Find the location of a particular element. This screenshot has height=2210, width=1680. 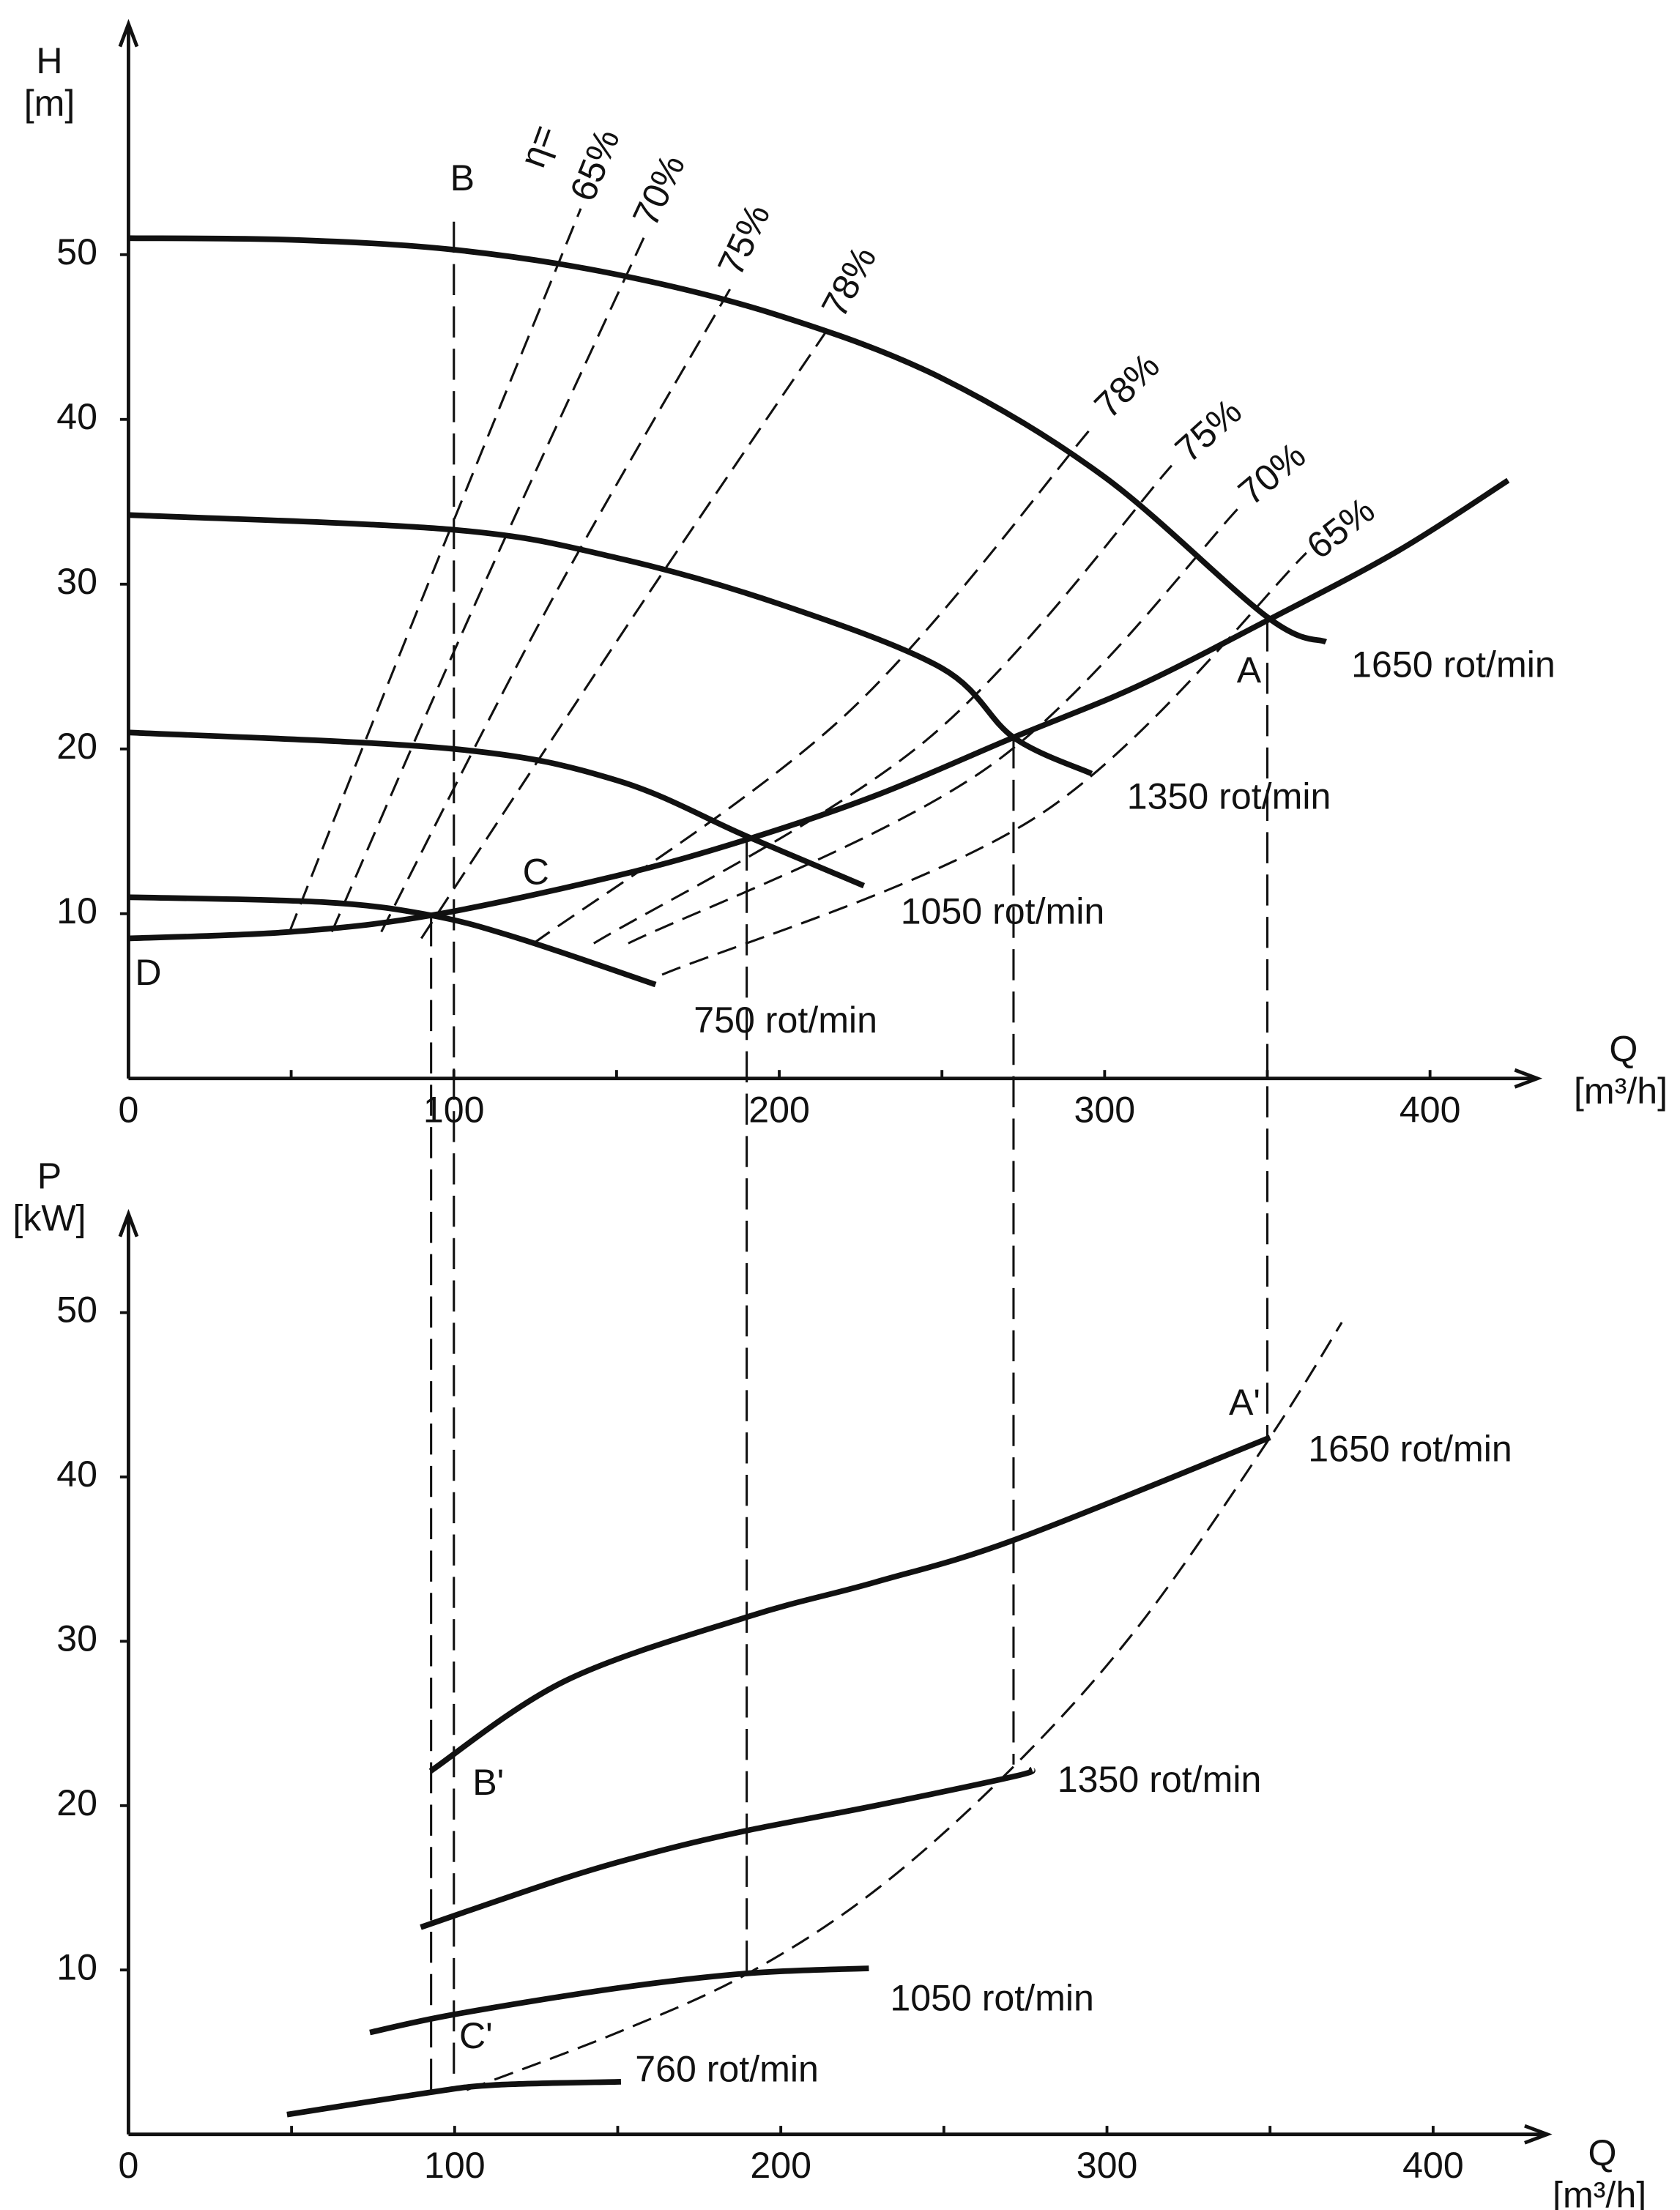

point-label: C is located at coordinates (536, 872).